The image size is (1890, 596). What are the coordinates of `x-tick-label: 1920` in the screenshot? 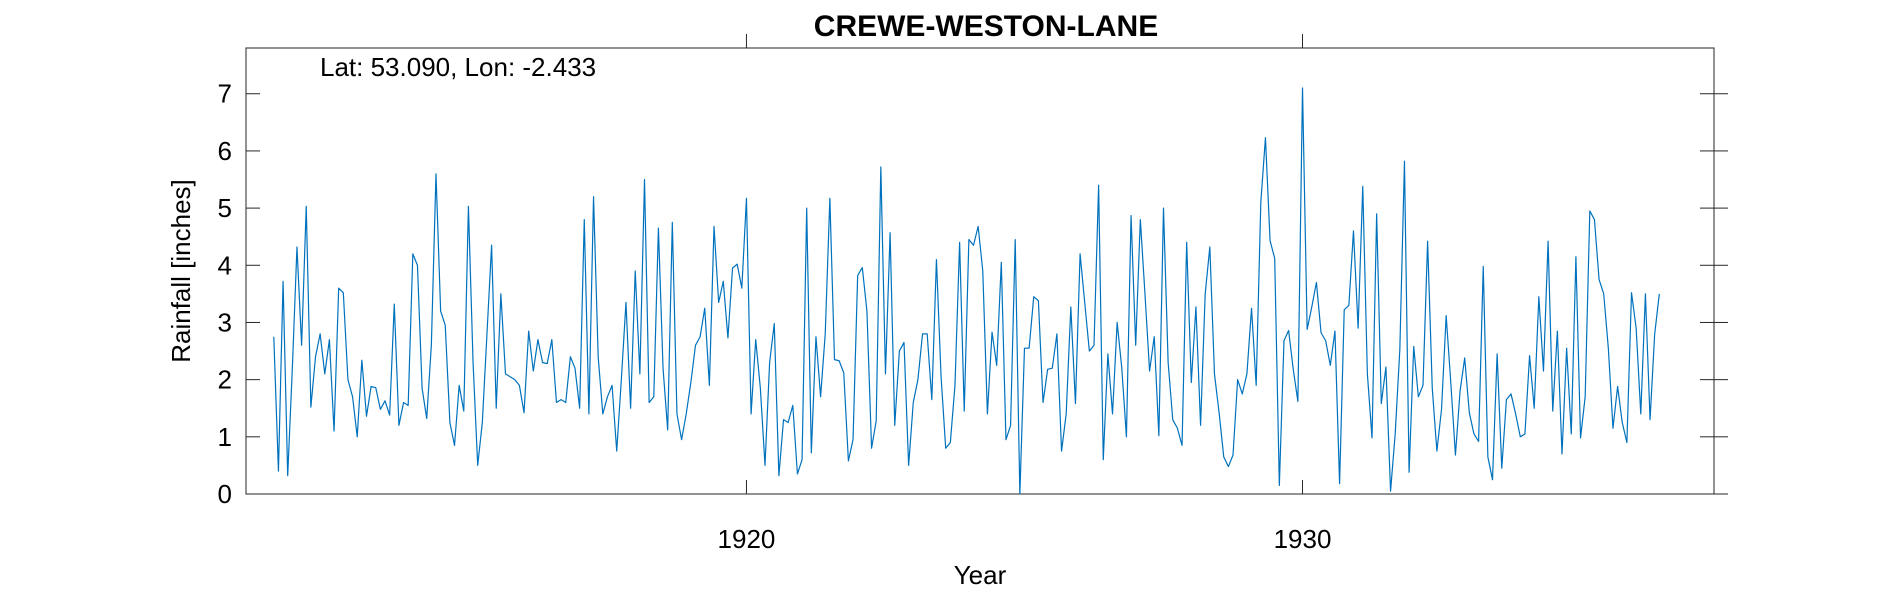 It's located at (747, 539).